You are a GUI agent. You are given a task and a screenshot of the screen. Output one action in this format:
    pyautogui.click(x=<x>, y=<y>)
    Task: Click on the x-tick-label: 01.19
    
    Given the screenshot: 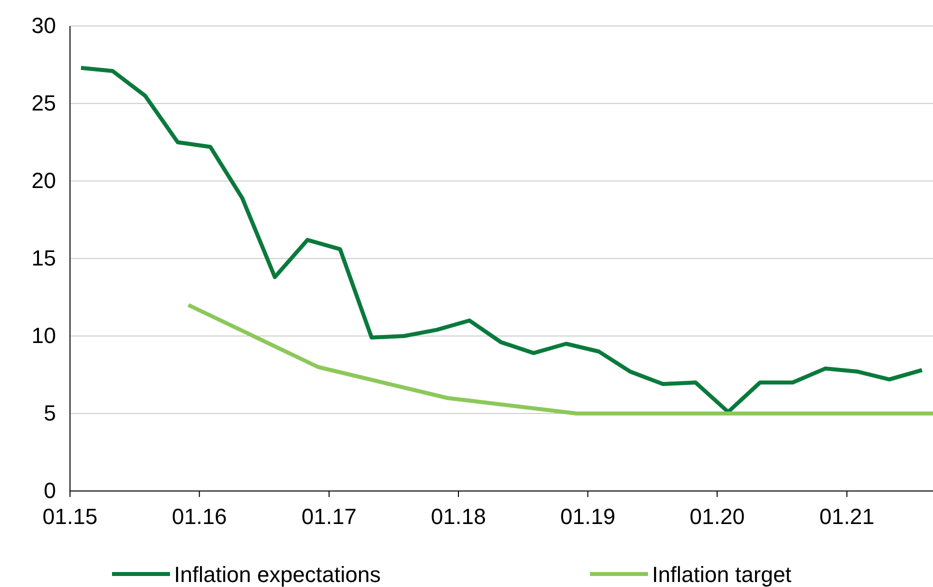 What is the action you would take?
    pyautogui.click(x=588, y=517)
    